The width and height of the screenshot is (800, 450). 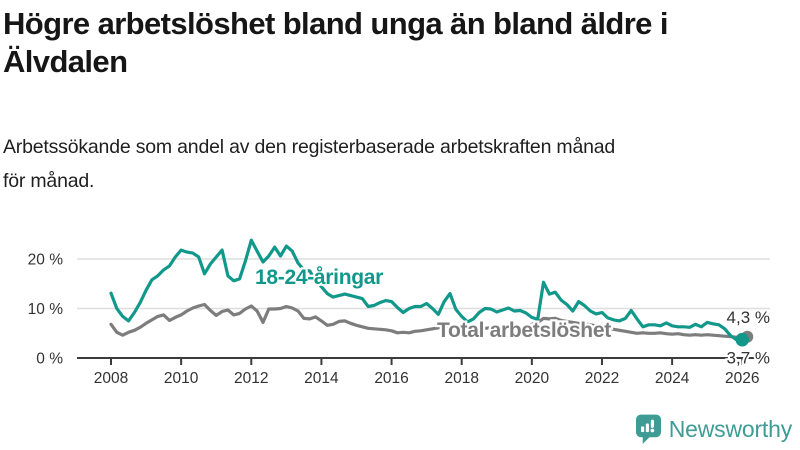 What do you see at coordinates (46, 260) in the screenshot?
I see `y-axis-tick-label: 20 %` at bounding box center [46, 260].